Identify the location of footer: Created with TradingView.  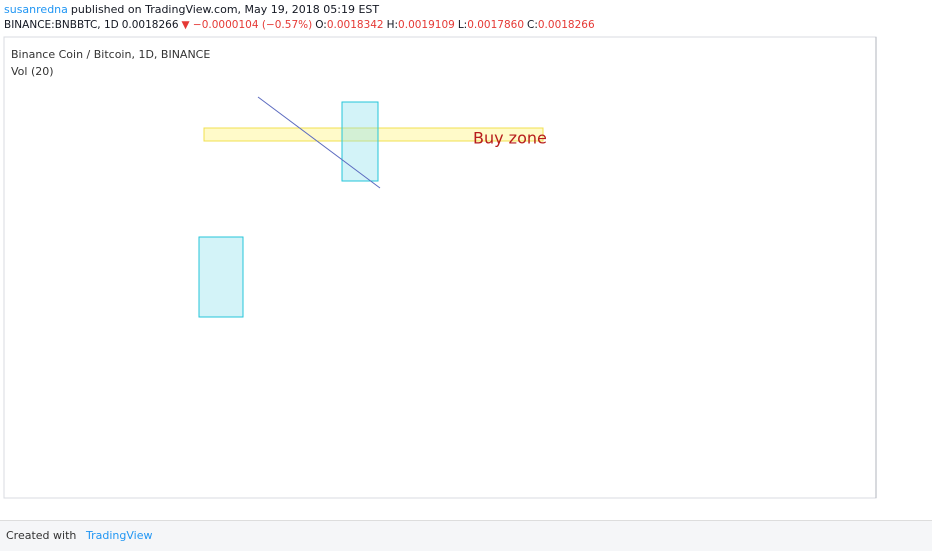
(466, 535).